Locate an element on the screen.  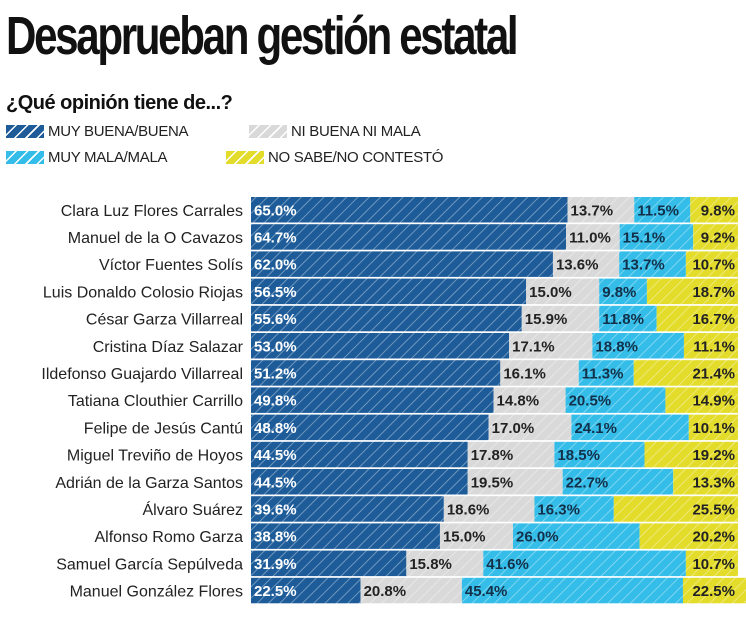
data-label-no-sabe-no-contesto-cristina-diaz-salazar: 11.1% is located at coordinates (714, 346).